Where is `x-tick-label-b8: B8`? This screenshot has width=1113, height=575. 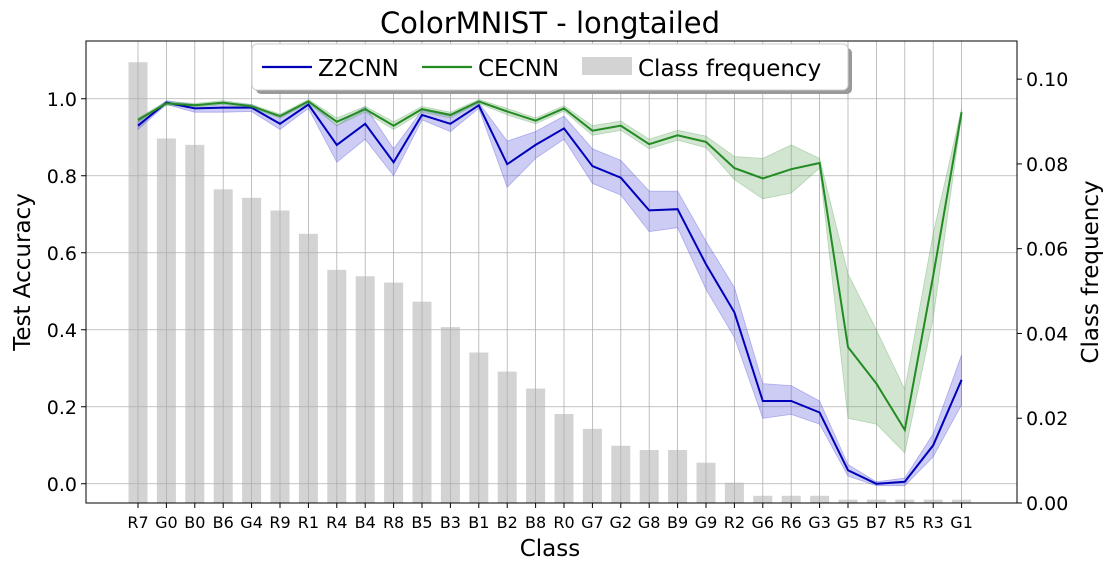
x-tick-label-b8: B8 is located at coordinates (535, 522).